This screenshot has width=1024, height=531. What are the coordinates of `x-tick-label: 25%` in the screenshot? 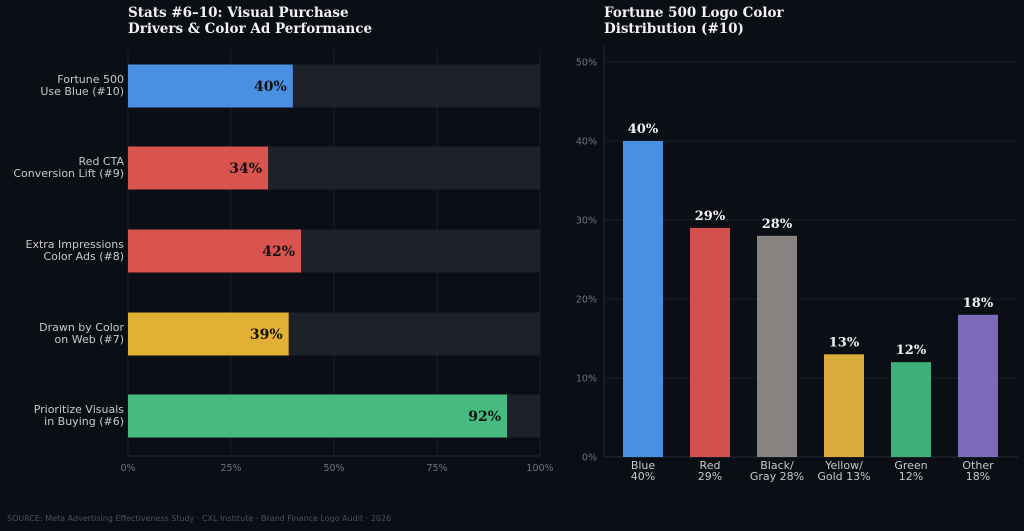 It's located at (230, 468).